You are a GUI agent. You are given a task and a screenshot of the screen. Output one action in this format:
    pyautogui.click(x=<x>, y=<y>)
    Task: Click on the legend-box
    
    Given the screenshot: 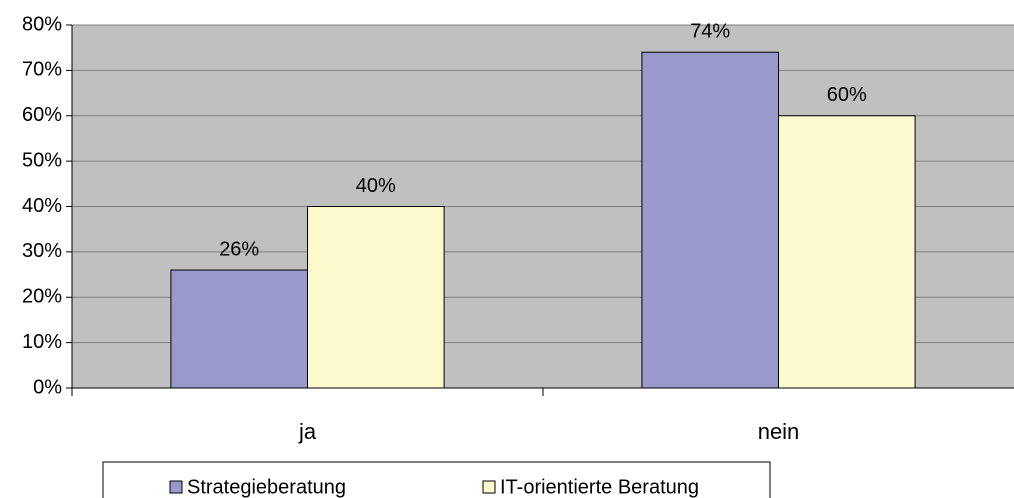 What is the action you would take?
    pyautogui.click(x=436, y=479)
    